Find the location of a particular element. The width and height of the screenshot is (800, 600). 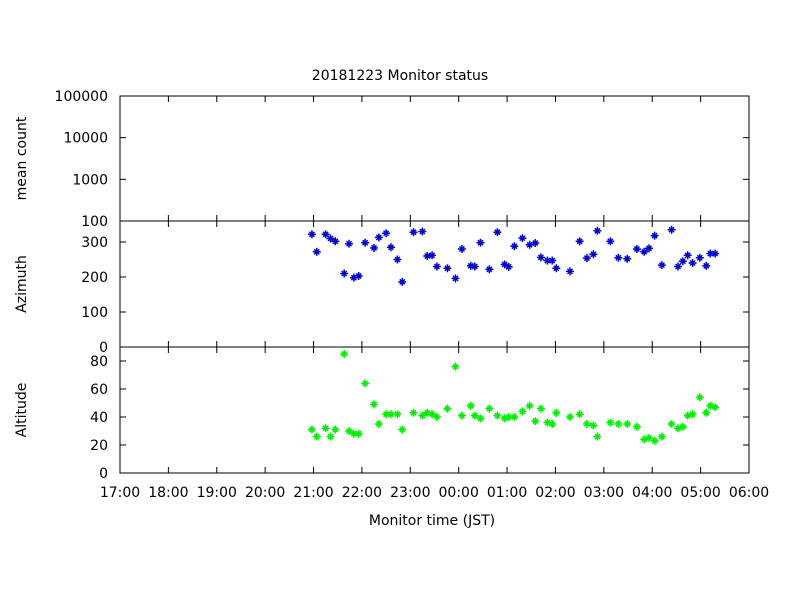

x-tick-label: 23:00 is located at coordinates (410, 493).